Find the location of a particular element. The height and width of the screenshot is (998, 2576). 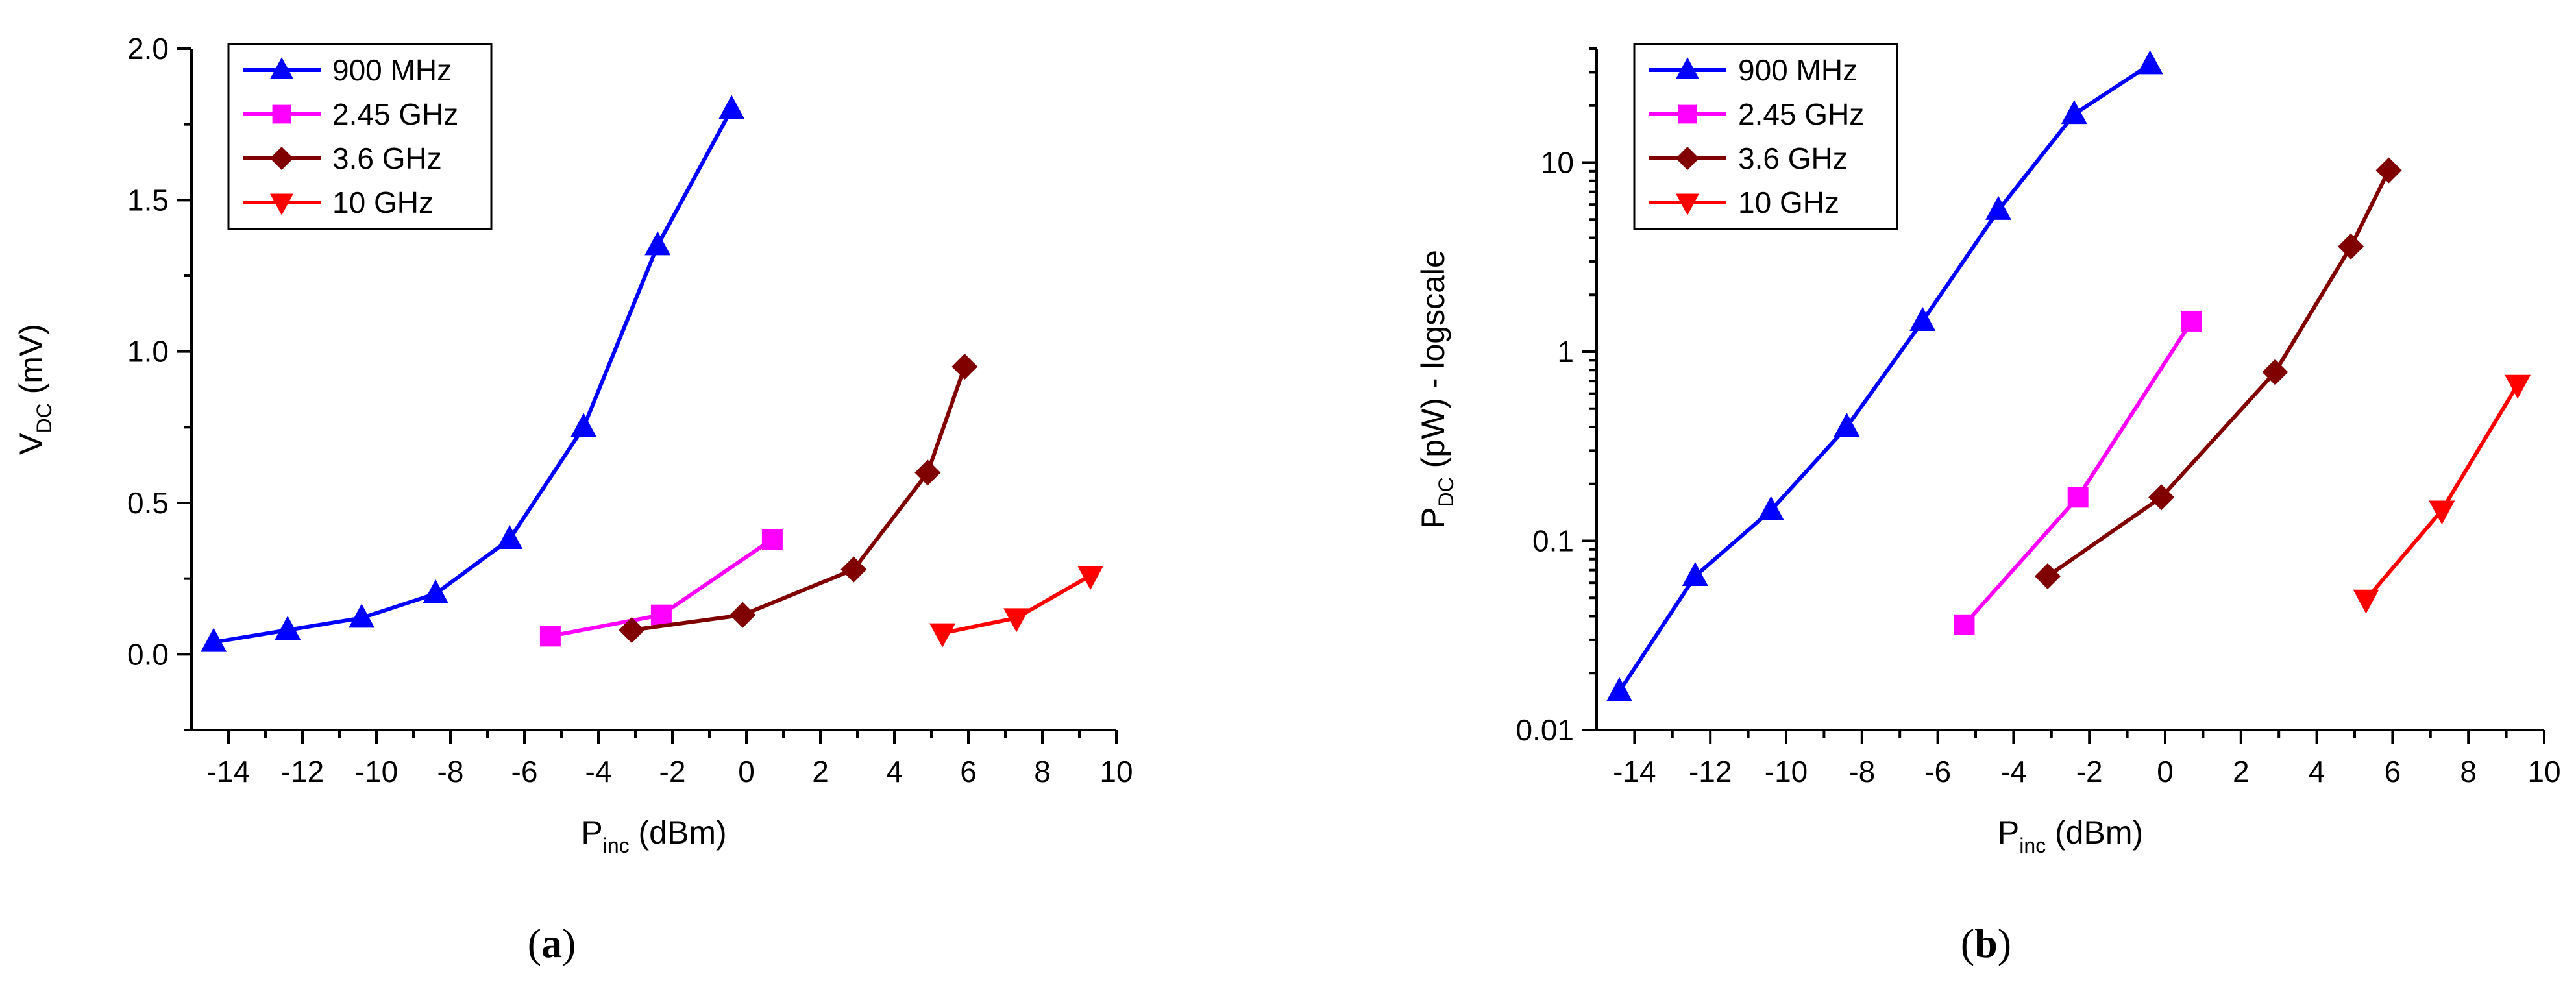

y-tick-label: 10 is located at coordinates (1557, 163).